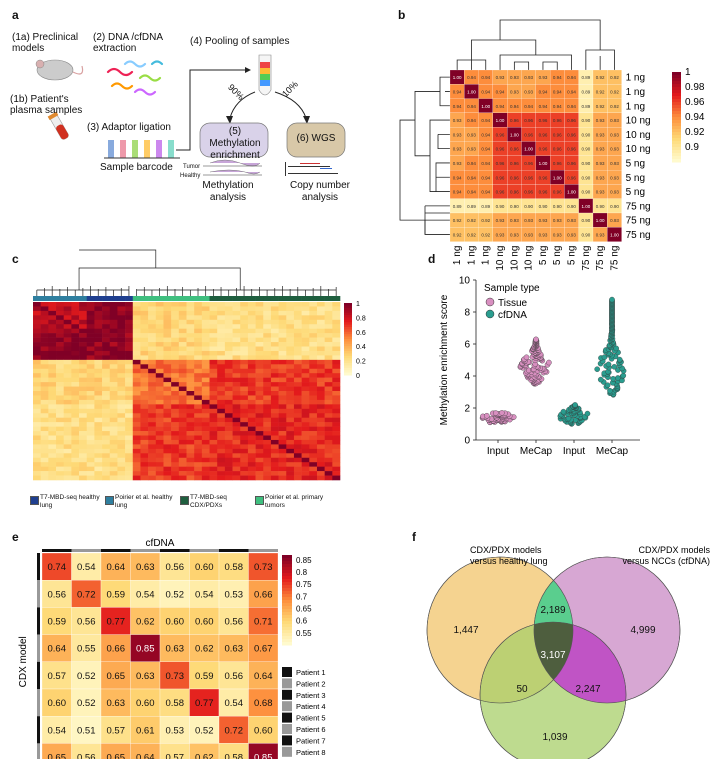 The width and height of the screenshot is (720, 759). Describe the element at coordinates (695, 102) in the screenshot. I see `colorbar-tick: 0.96` at that location.